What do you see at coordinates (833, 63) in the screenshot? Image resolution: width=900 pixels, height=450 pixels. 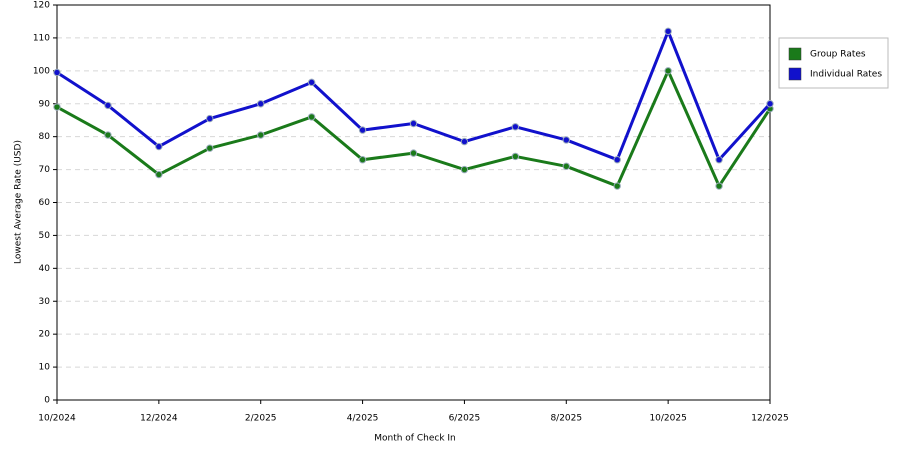 I see `legend-box` at bounding box center [833, 63].